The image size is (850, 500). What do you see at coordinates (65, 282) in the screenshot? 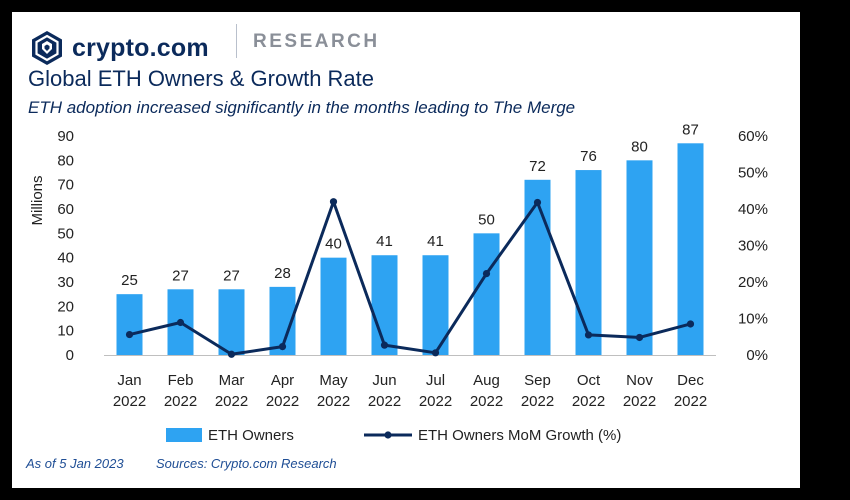
I see `y-tick-label: 30` at bounding box center [65, 282].